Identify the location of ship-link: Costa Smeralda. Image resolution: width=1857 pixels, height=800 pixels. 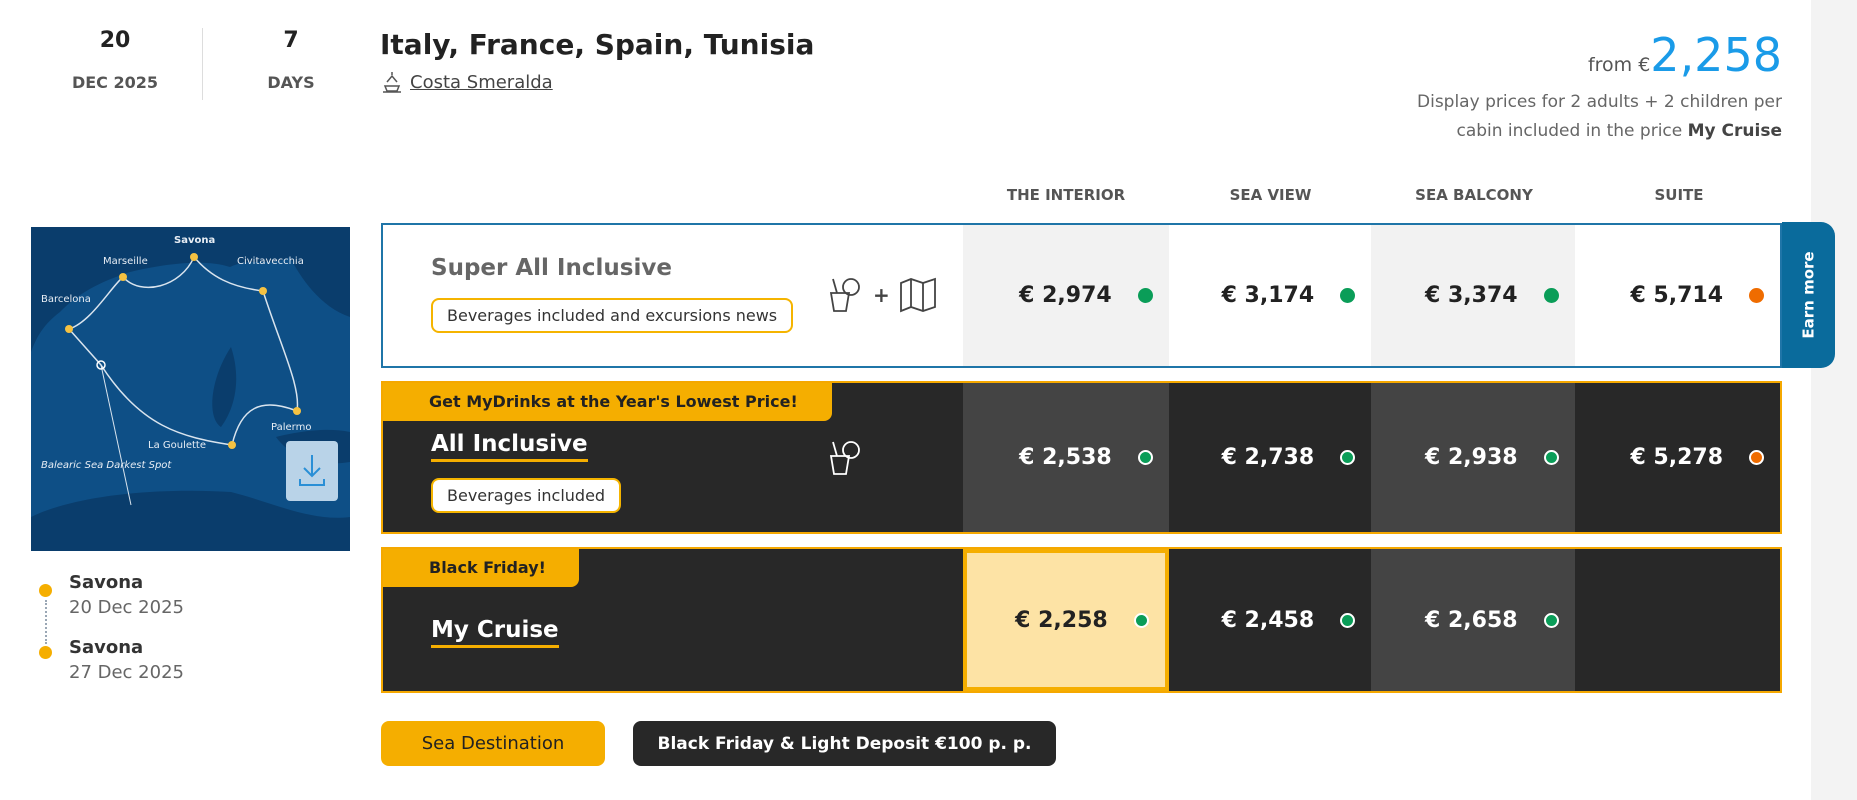
(466, 82).